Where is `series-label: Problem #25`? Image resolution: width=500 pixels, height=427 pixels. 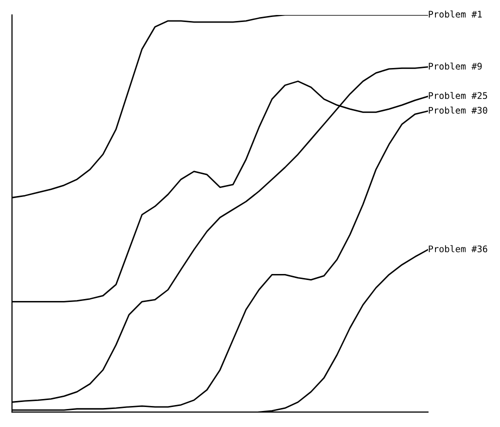
series-label: Problem #25 is located at coordinates (458, 95).